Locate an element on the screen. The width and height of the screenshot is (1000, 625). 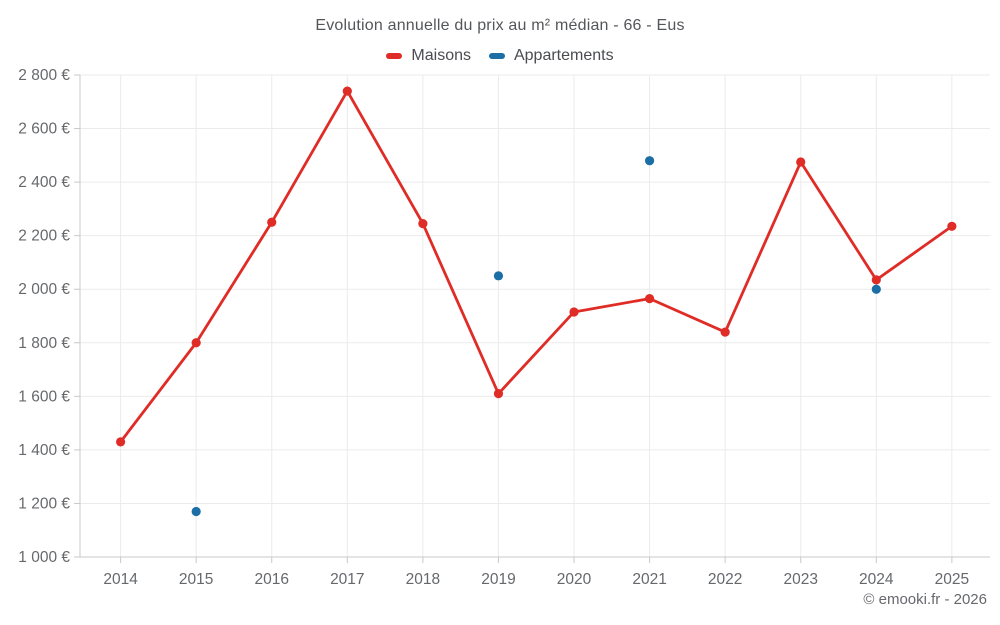
legend-label-appartements: Appartements is located at coordinates (563, 55).